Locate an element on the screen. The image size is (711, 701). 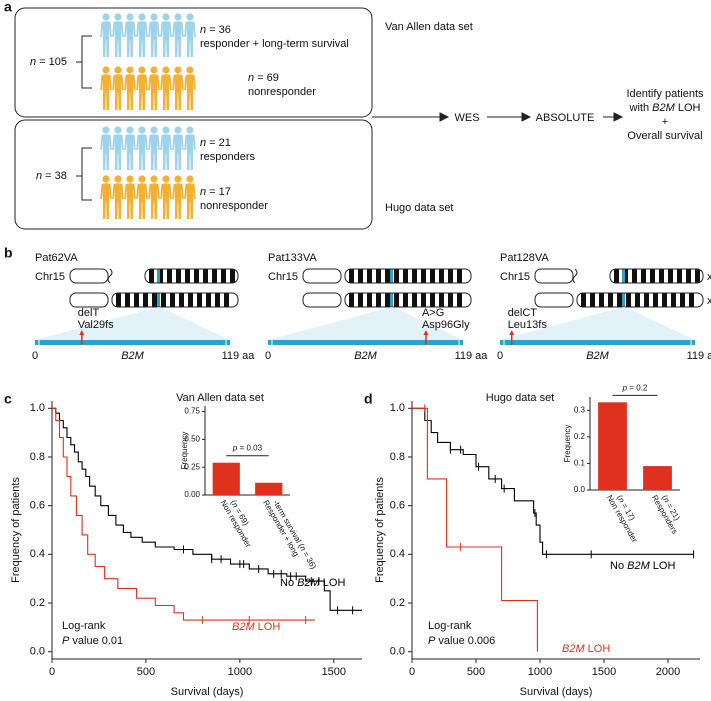
y-tick-label: 0.6 is located at coordinates (397, 506).